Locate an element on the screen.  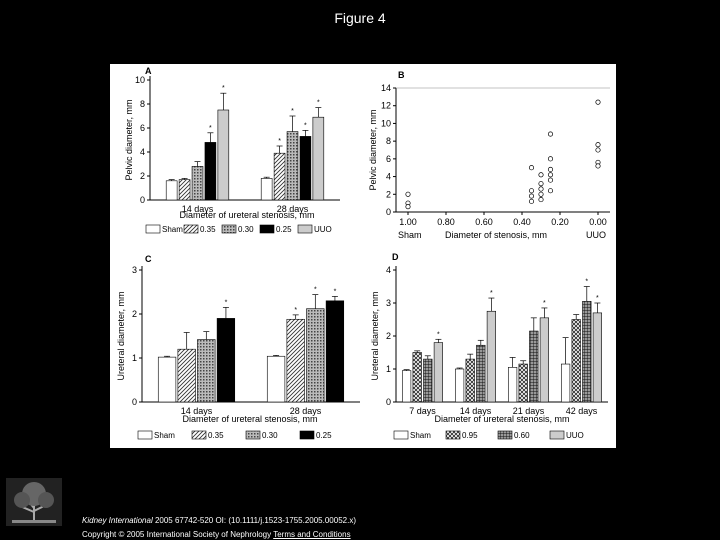
x-tick-label: 0.00 is located at coordinates (598, 222).